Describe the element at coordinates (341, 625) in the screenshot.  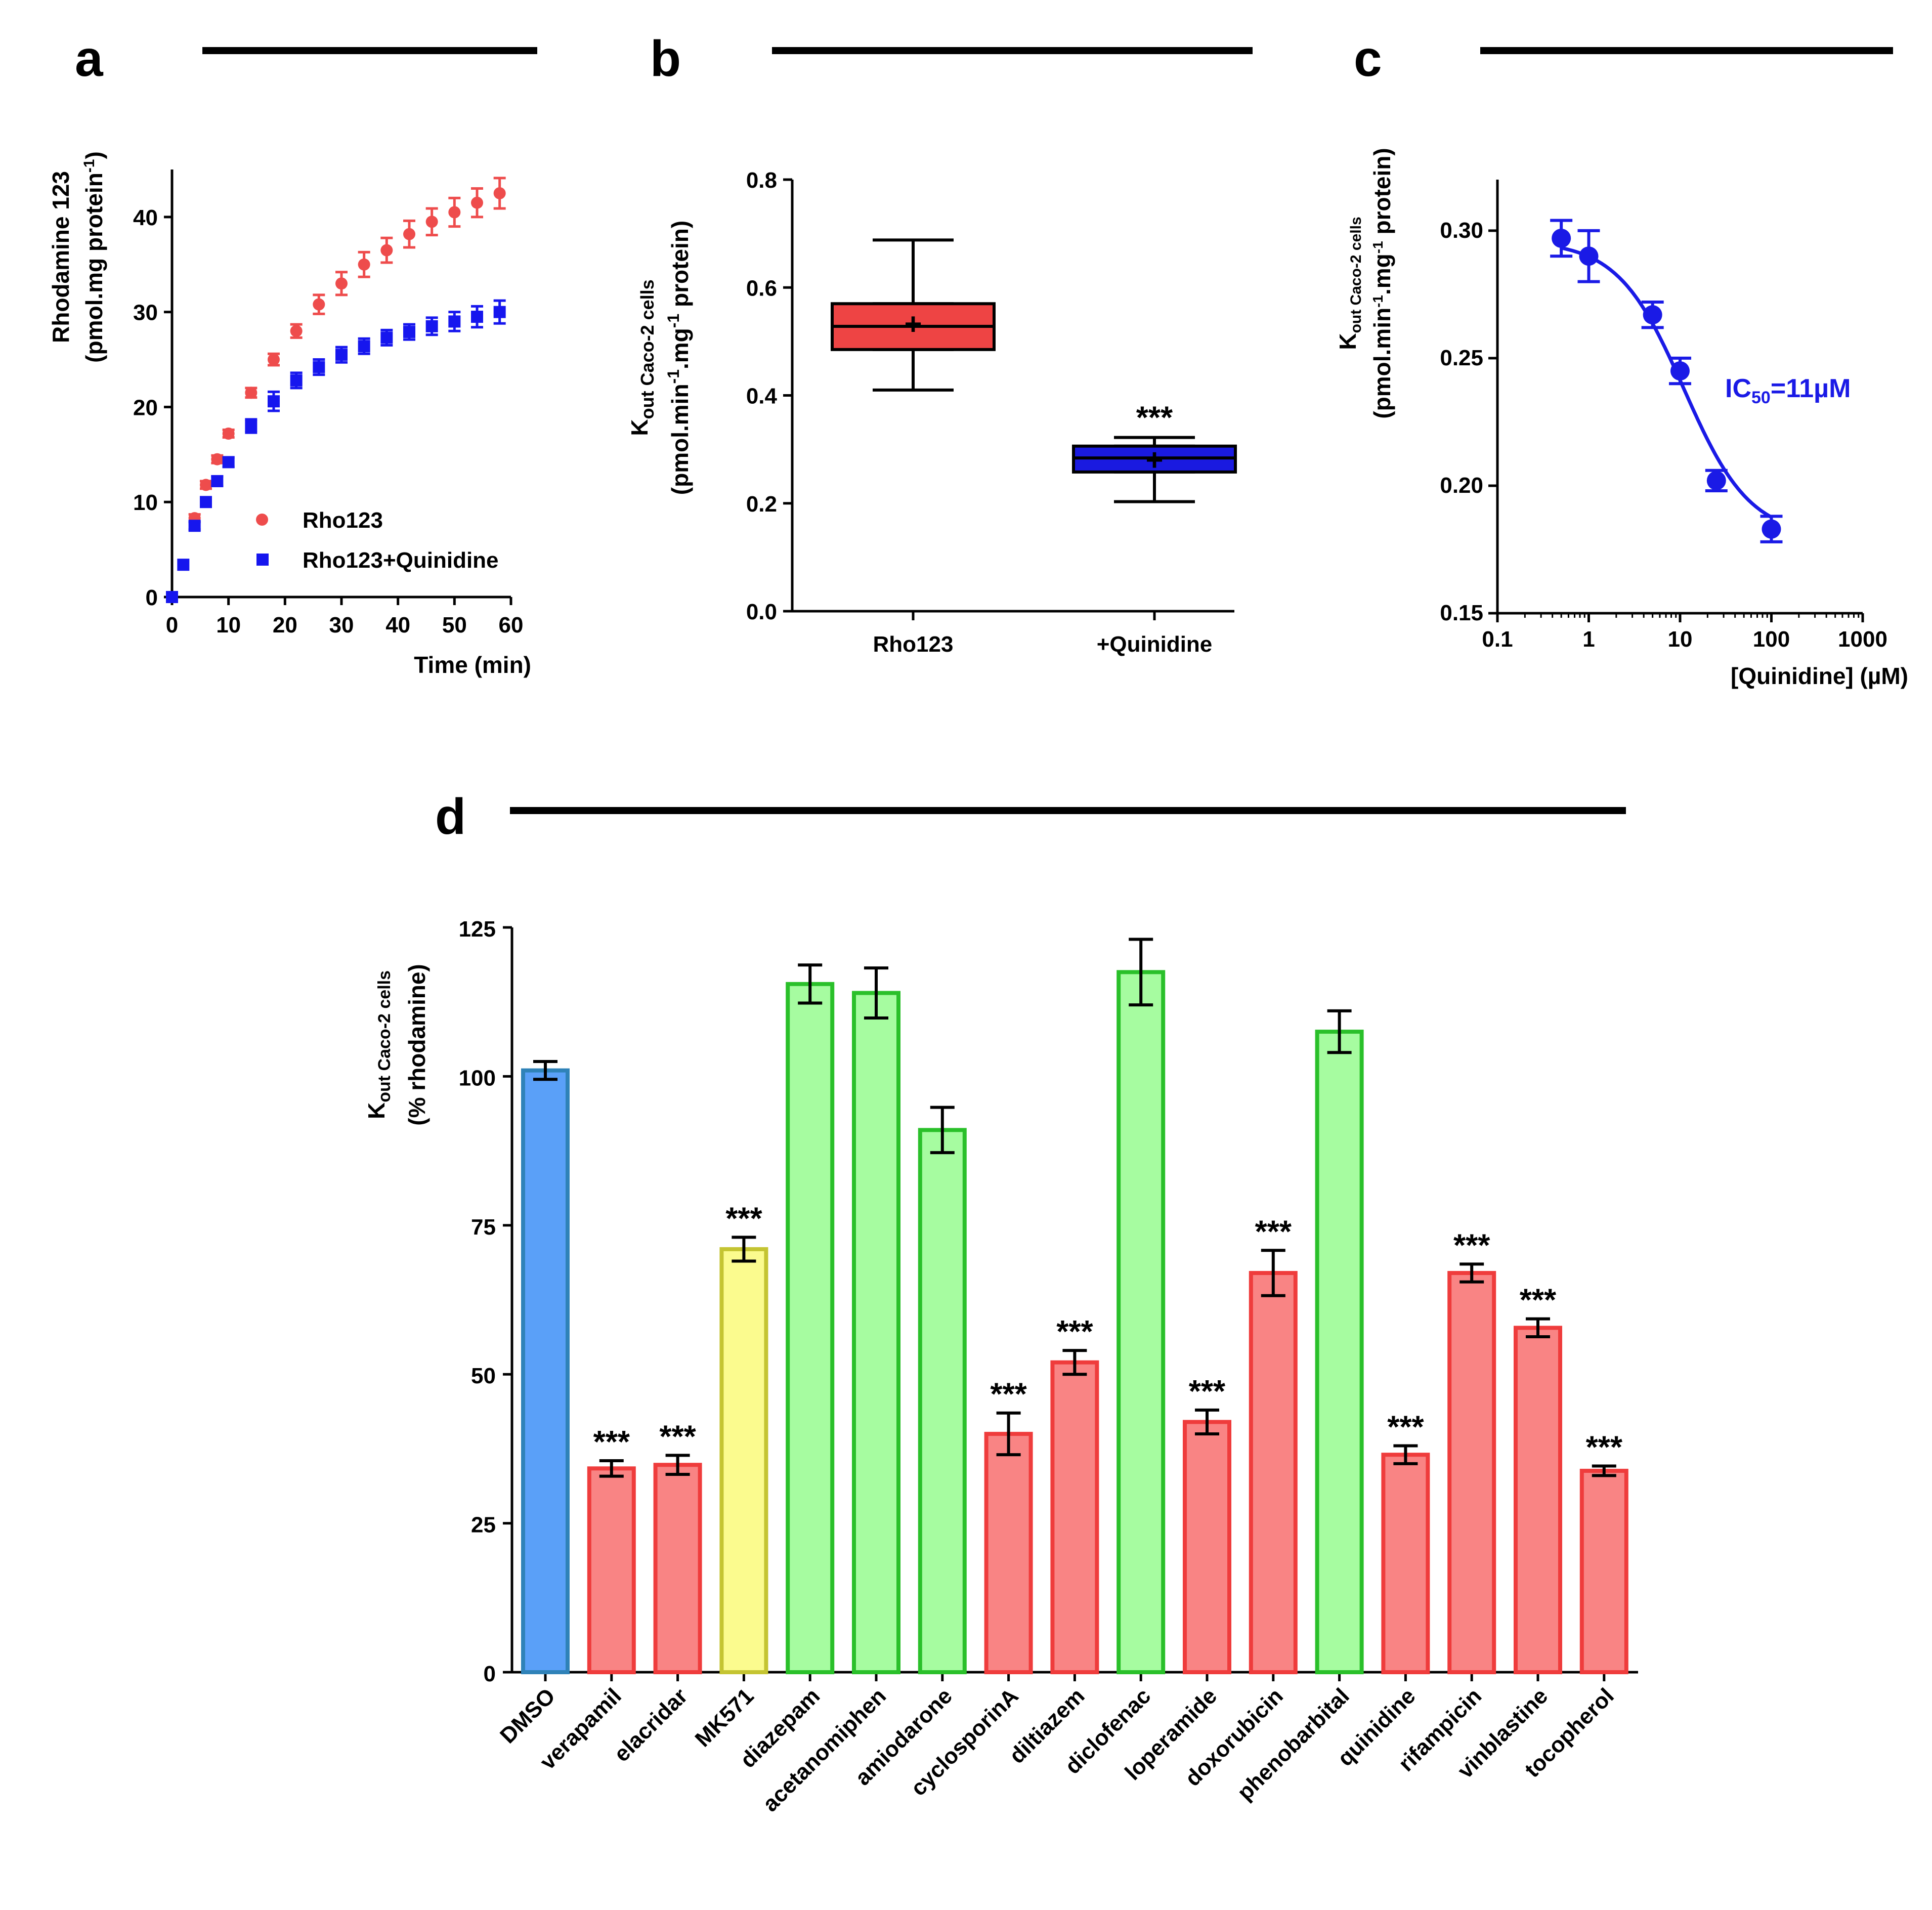
I see `chart-a-xtick-label: 30` at that location.